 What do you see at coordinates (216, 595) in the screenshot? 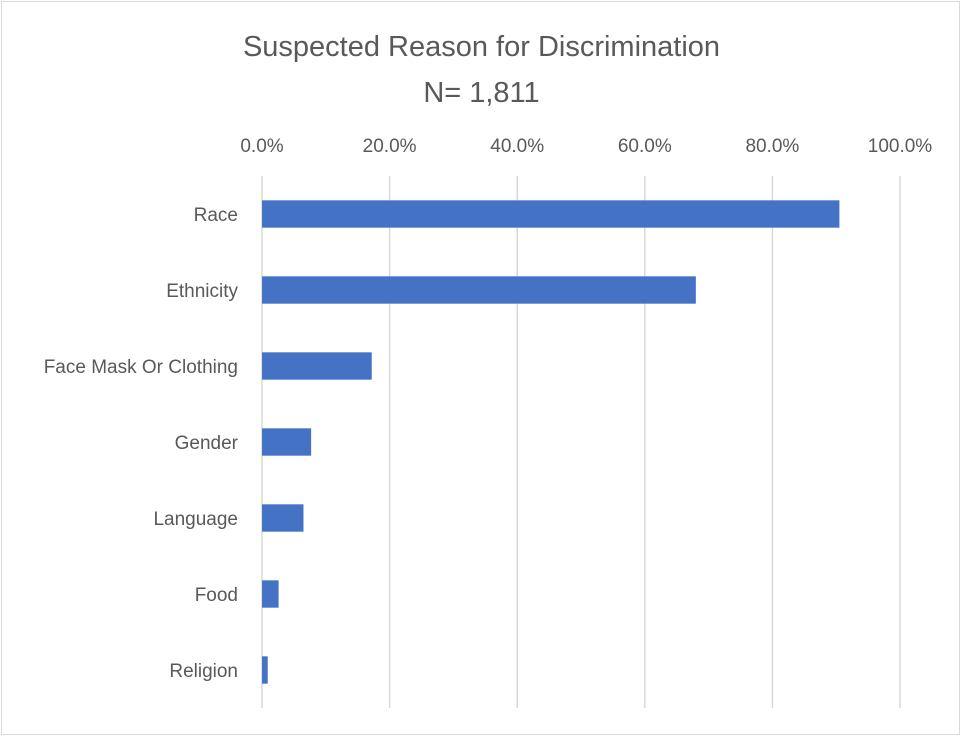
I see `category-label: Food` at bounding box center [216, 595].